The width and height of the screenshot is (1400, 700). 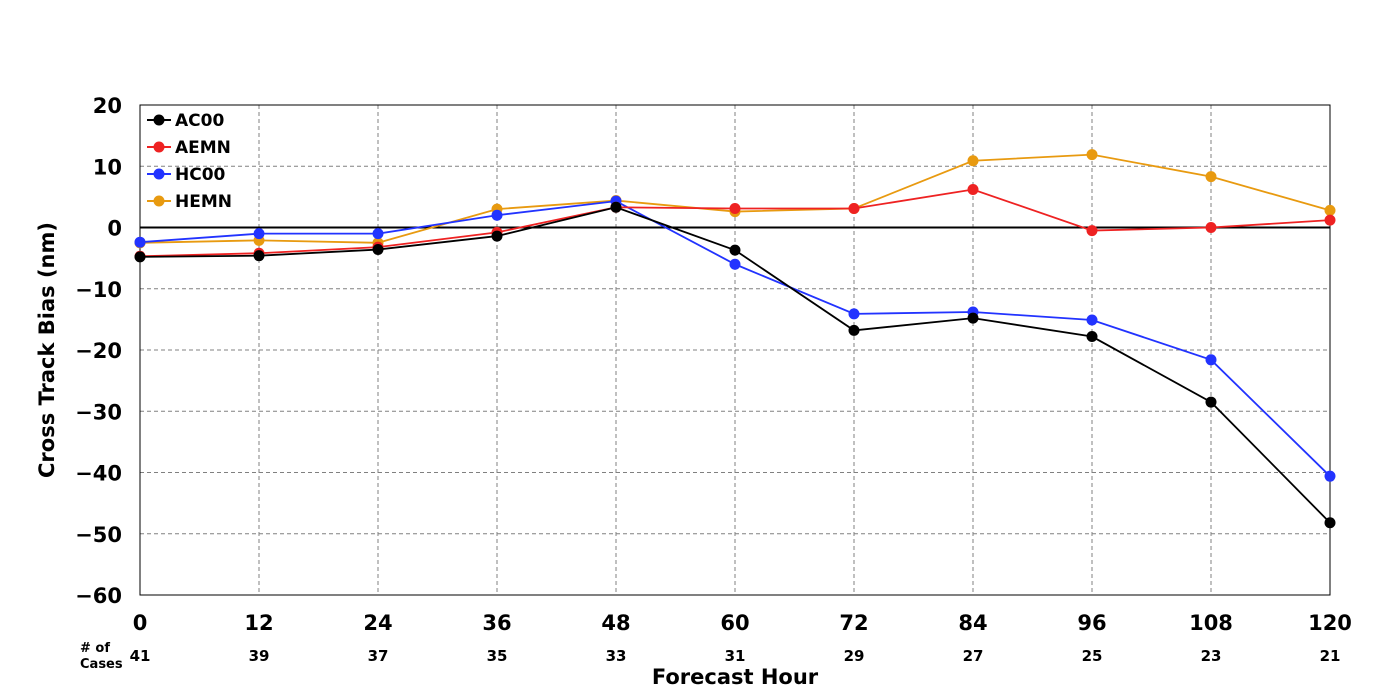 I want to click on x-tick-label: 60, so click(x=734, y=623).